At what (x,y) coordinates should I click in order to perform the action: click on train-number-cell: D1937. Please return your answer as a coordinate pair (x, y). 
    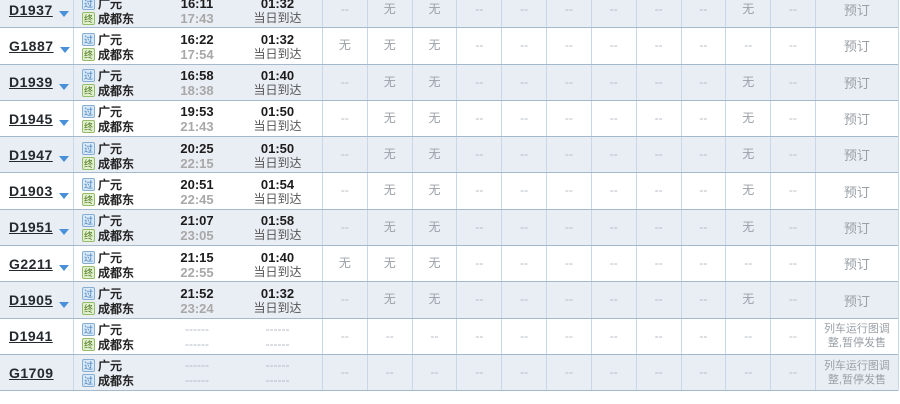
    Looking at the image, I should click on (36, 13).